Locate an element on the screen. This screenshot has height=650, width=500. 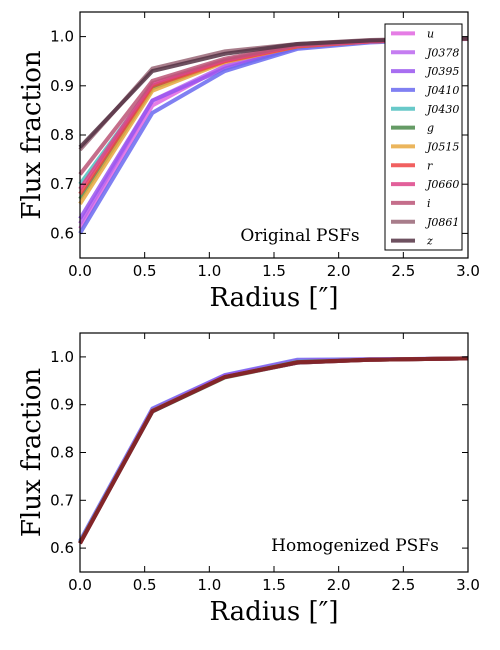
legend: u J0378 J0395 J0410 J0430 g J0515 r J0660 i J0861 z is located at coordinates (423, 137).